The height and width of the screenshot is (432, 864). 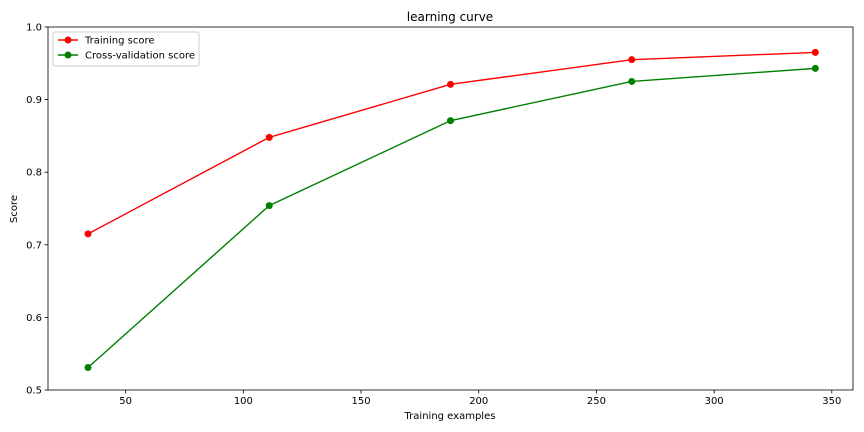 I want to click on x-axis-label: Training examples, so click(x=450, y=416).